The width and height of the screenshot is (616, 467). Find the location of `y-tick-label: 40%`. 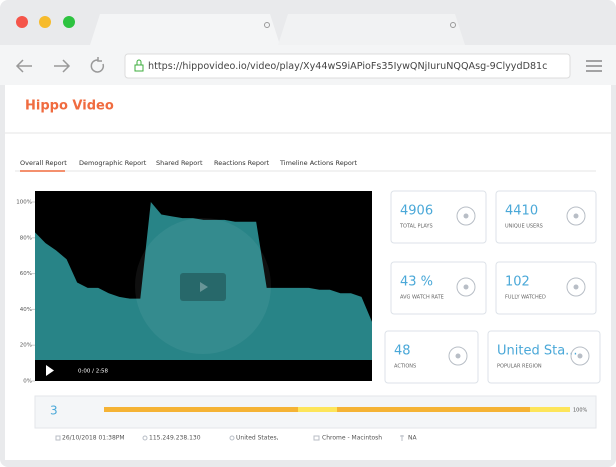

y-tick-label: 40% is located at coordinates (26, 310).